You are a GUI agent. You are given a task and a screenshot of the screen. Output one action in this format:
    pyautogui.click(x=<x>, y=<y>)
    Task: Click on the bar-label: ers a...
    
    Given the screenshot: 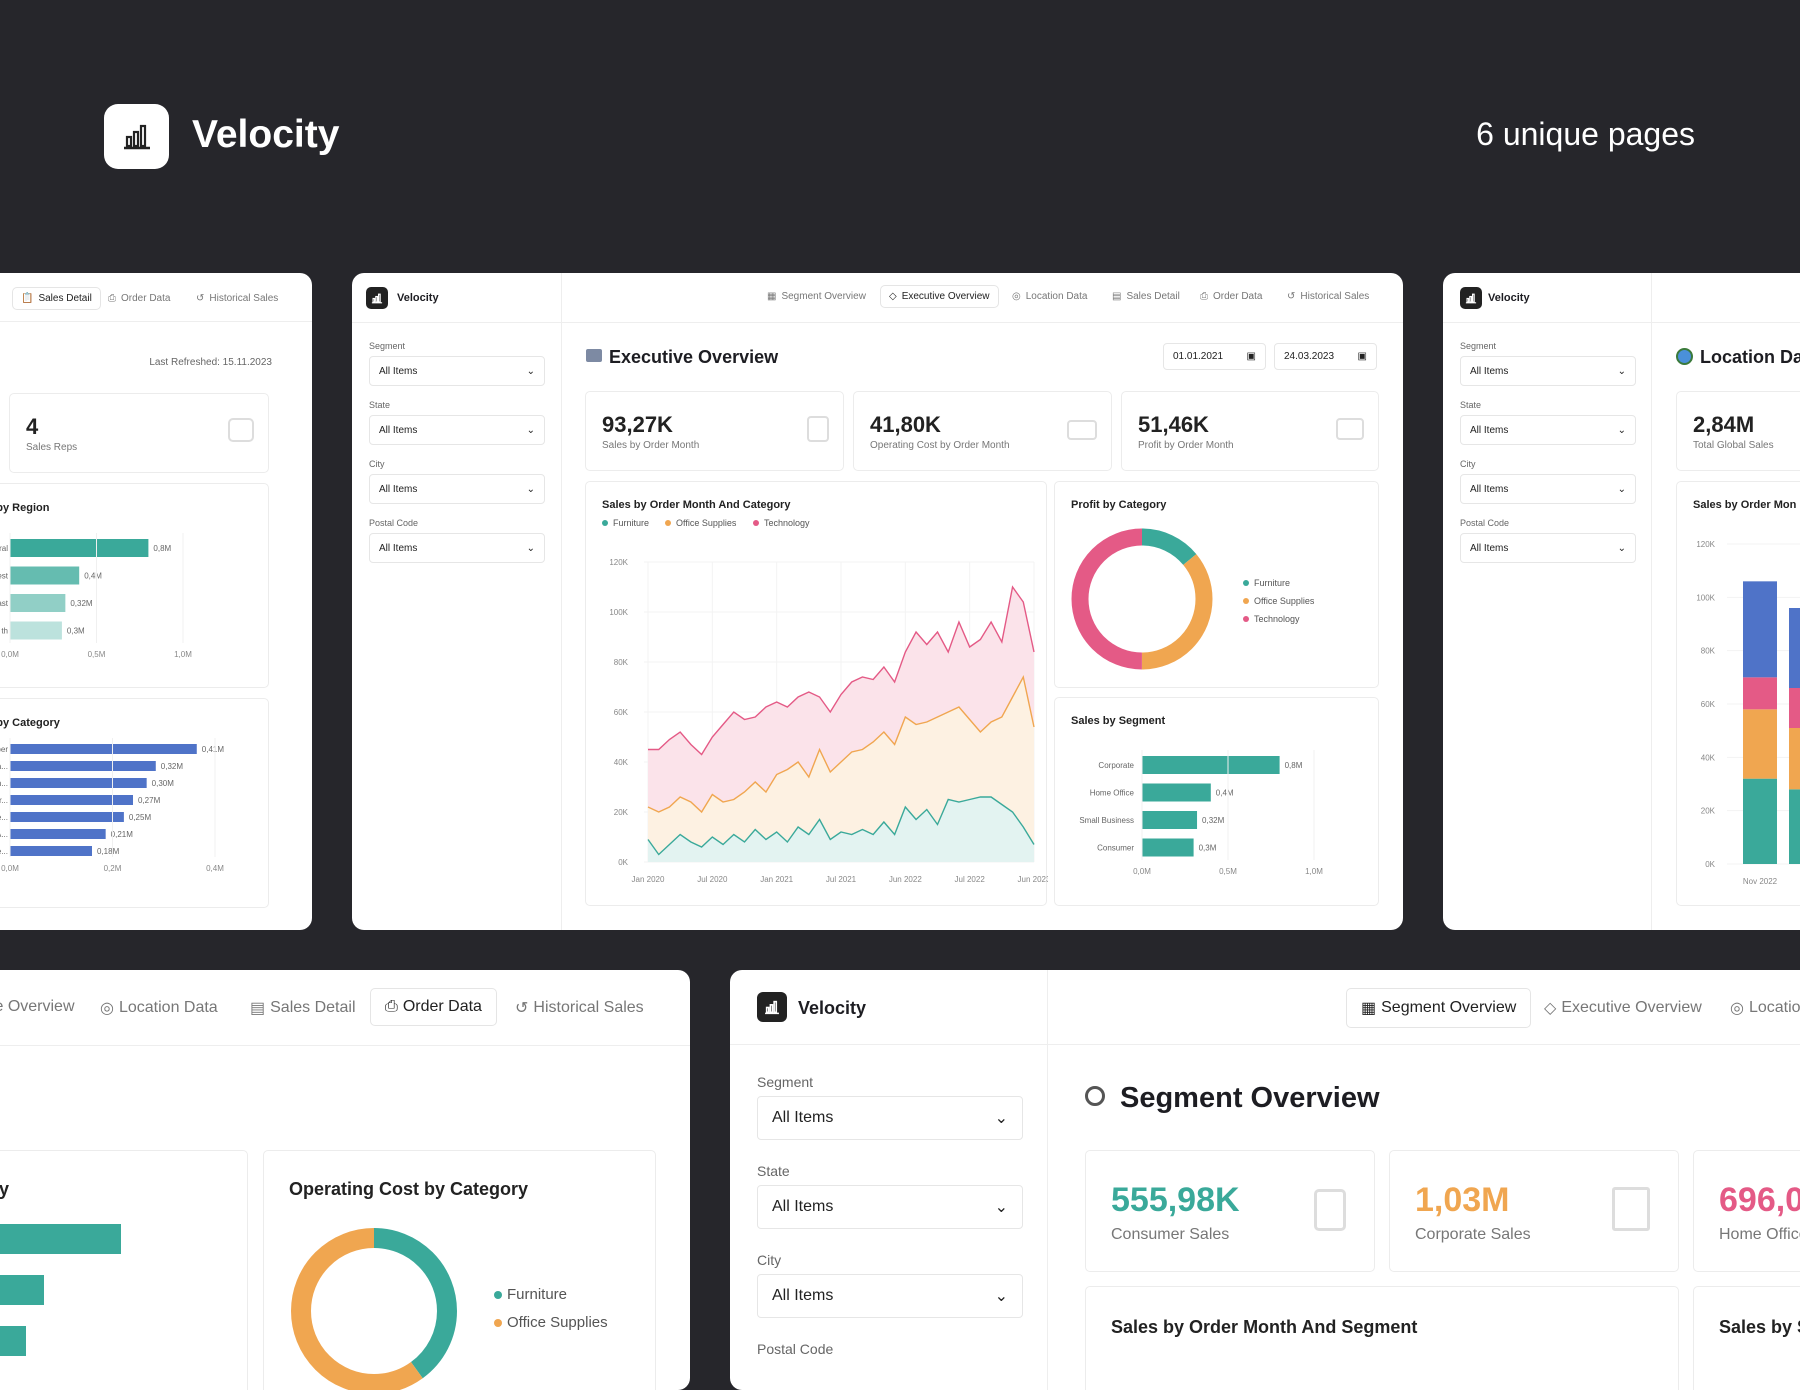 What is the action you would take?
    pyautogui.click(x=4, y=766)
    